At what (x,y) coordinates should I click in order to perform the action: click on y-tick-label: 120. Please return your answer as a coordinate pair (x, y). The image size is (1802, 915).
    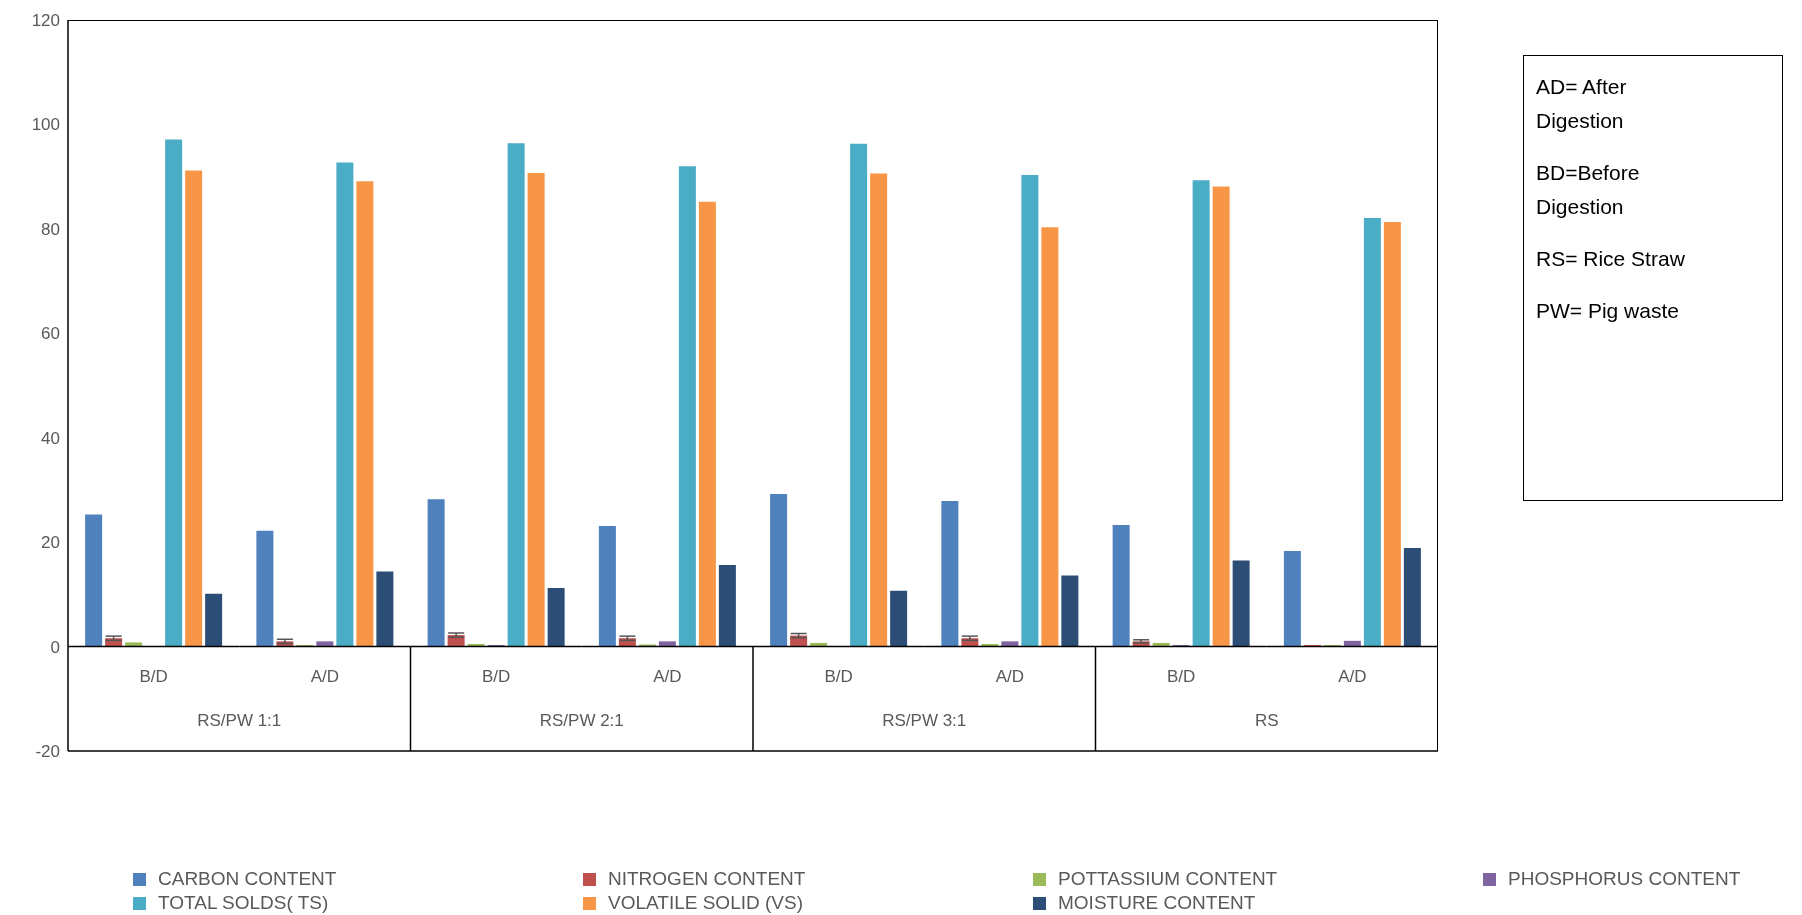
    Looking at the image, I should click on (45, 21).